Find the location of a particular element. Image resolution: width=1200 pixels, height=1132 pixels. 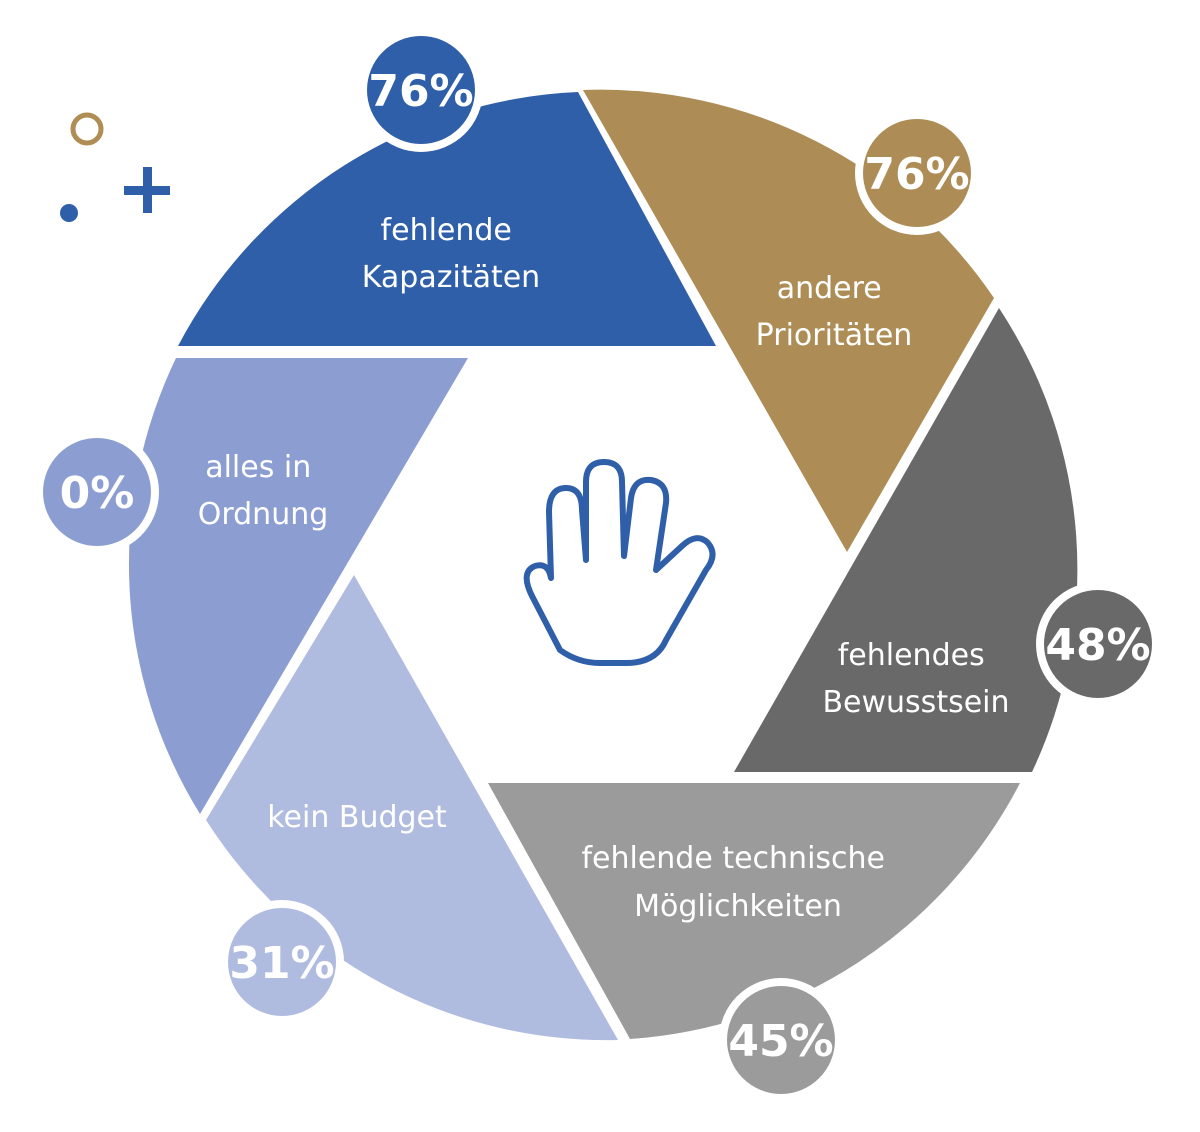

plus-icon is located at coordinates (147, 190).